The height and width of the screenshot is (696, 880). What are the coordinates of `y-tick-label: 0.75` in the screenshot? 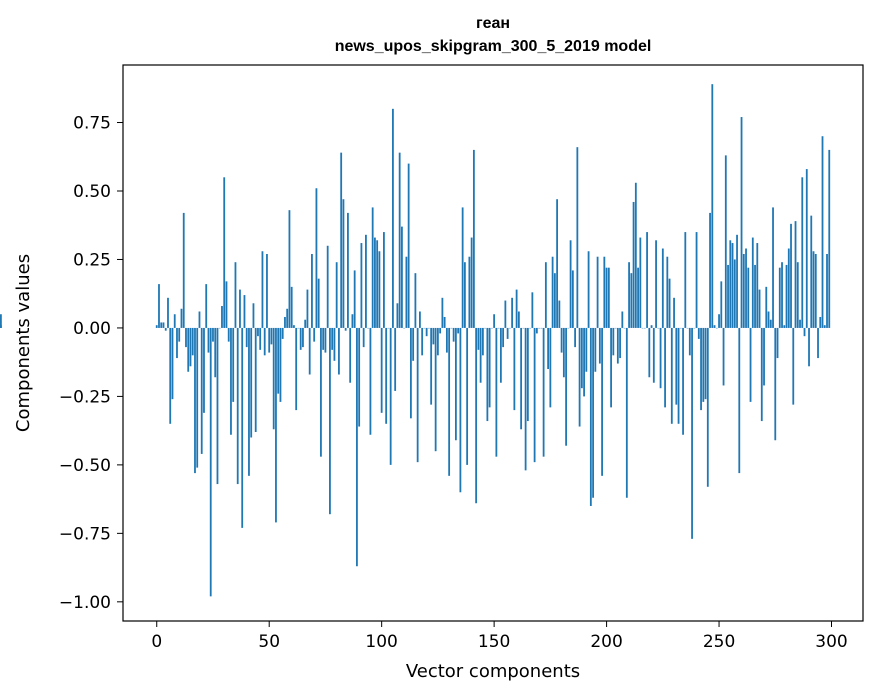 It's located at (92, 124).